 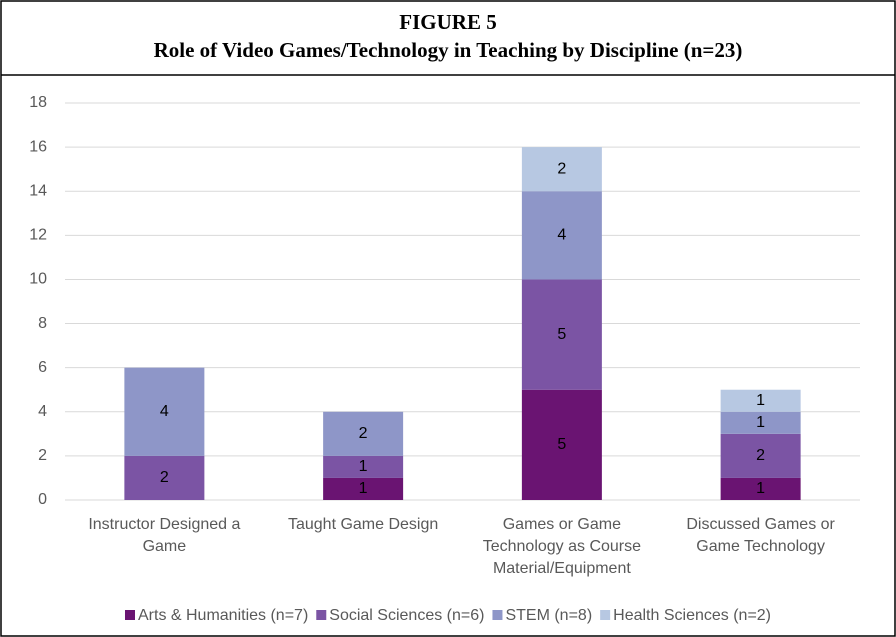 I want to click on y-tick-label: 10, so click(x=38, y=279).